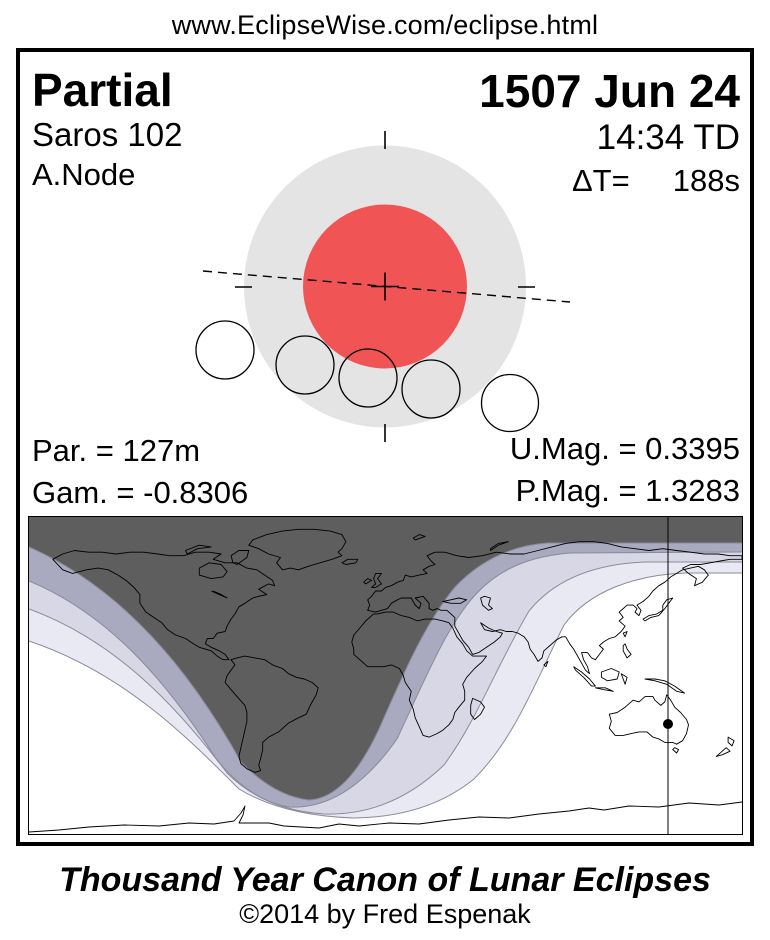 This screenshot has width=770, height=940. Describe the element at coordinates (102, 90) in the screenshot. I see `eclipse-type-label: Partial` at that location.